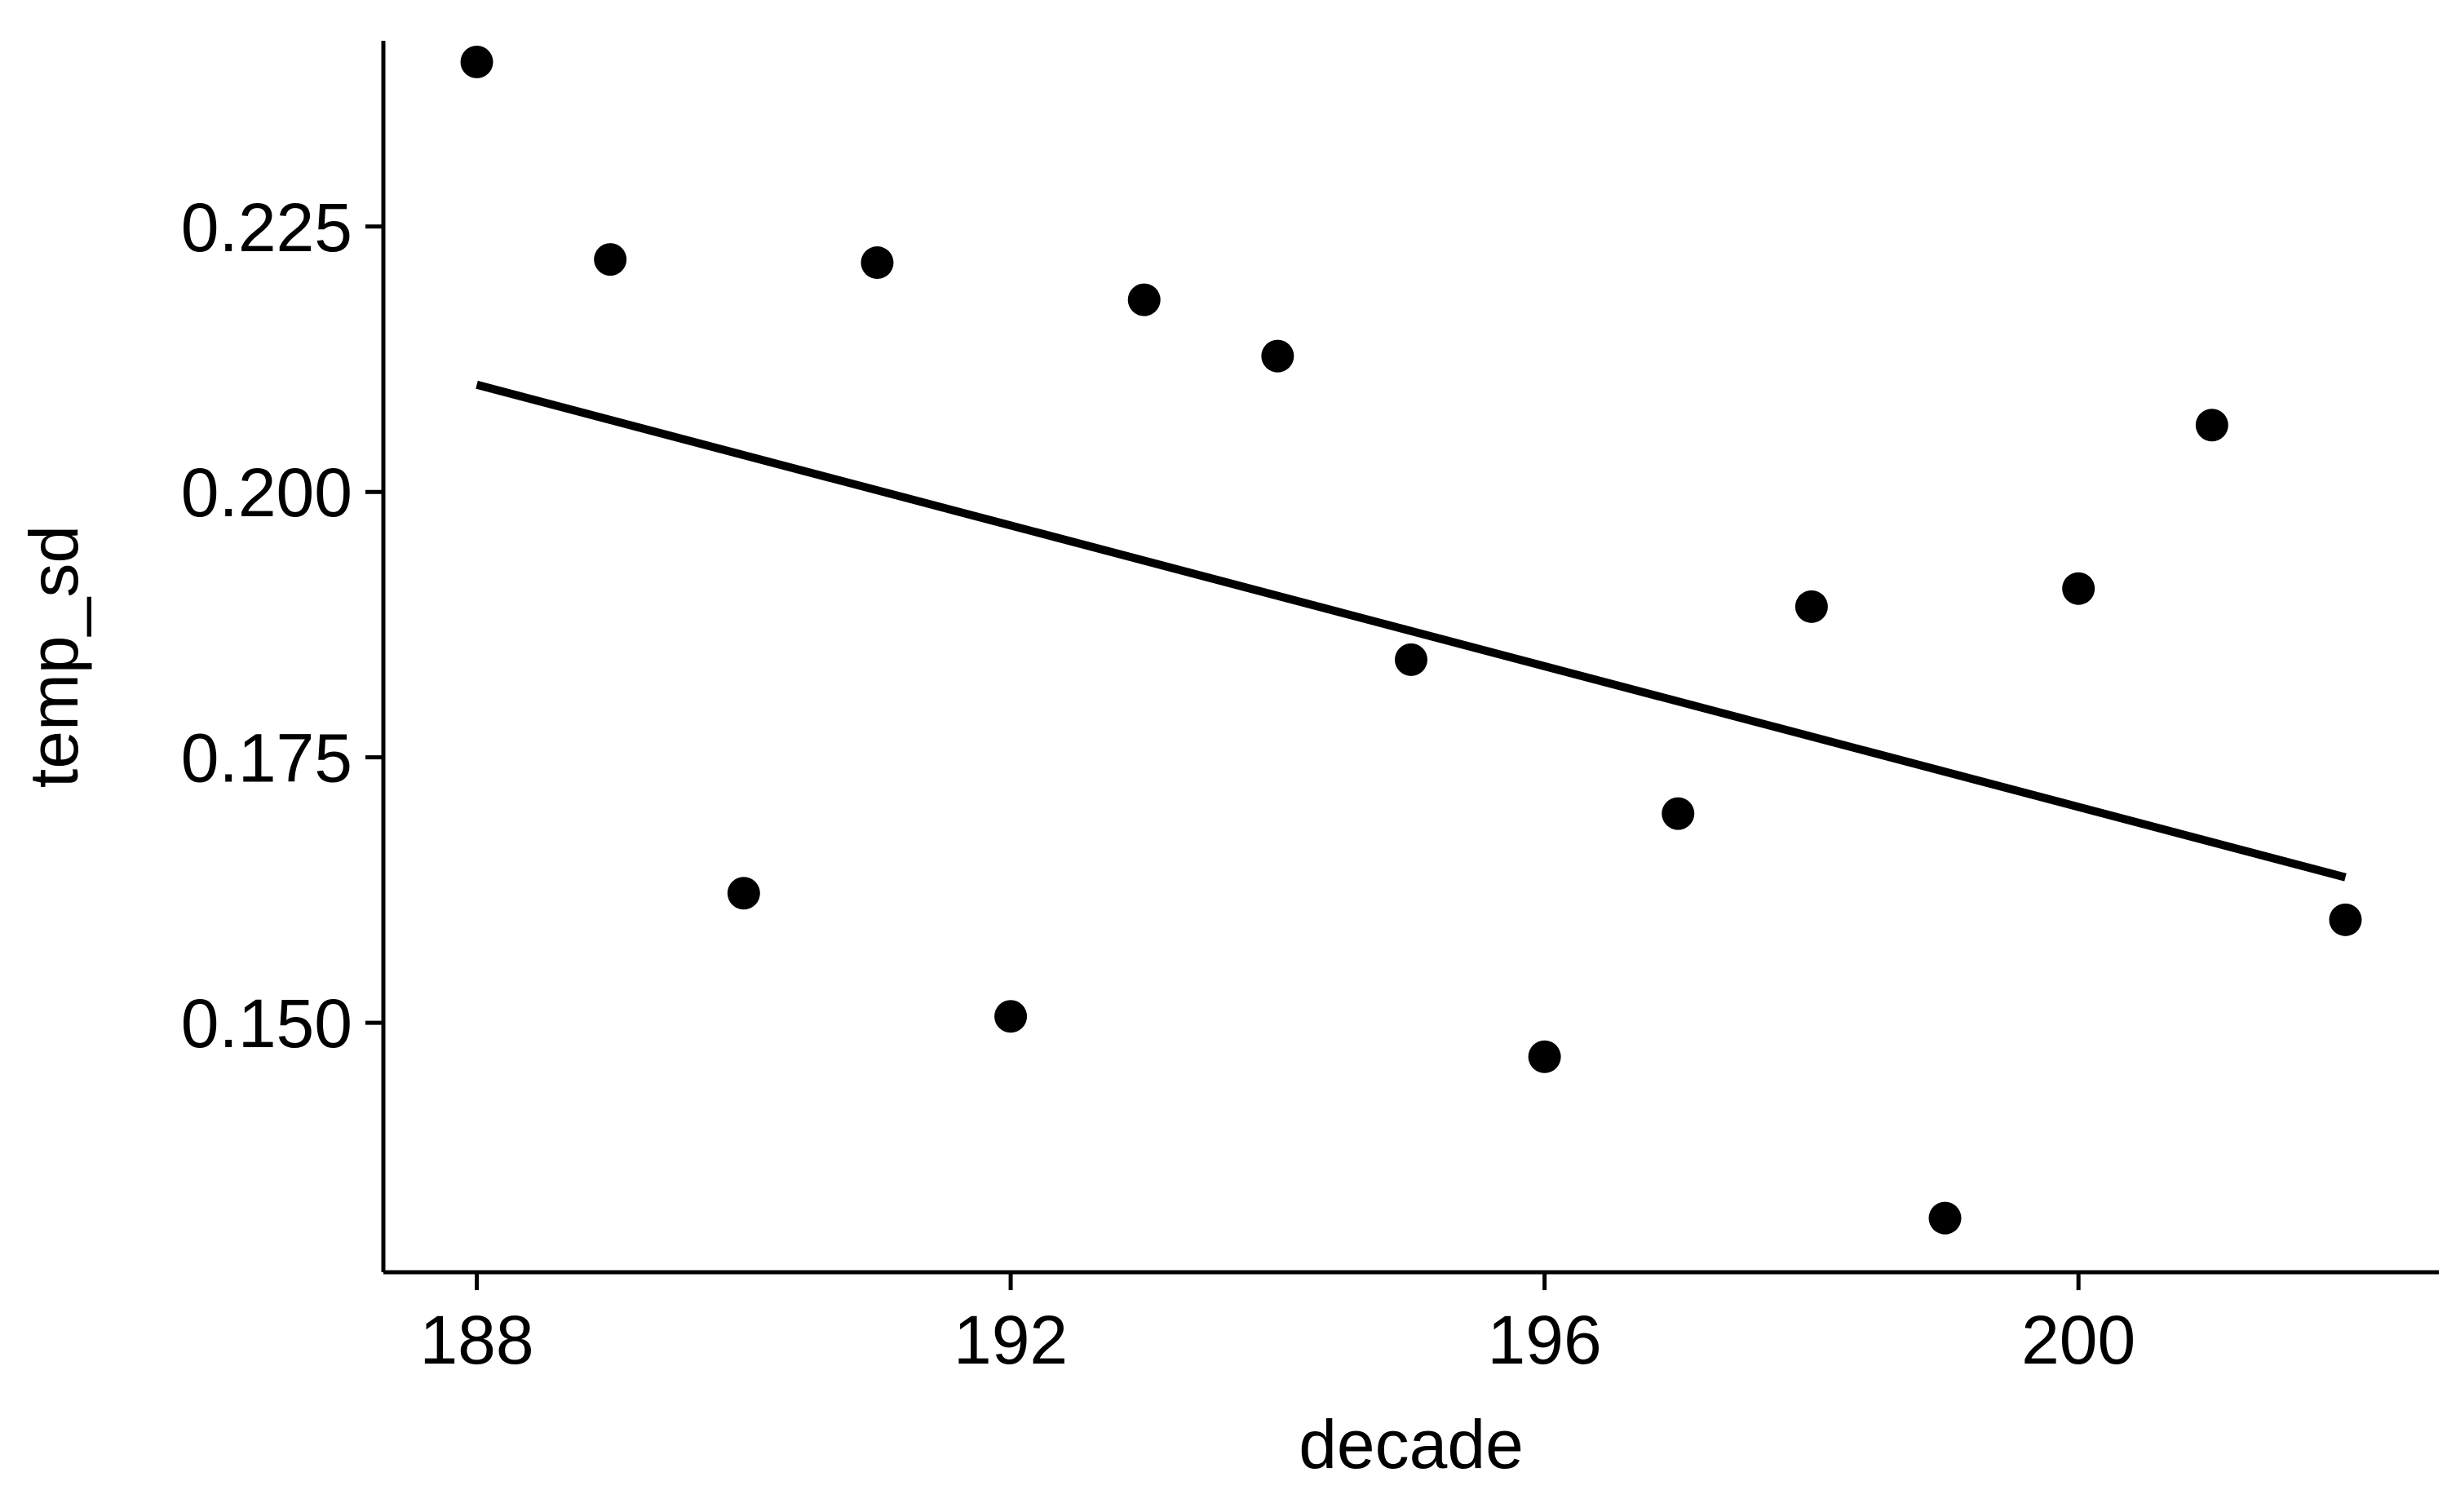  What do you see at coordinates (53, 656) in the screenshot?
I see `y-axis-title: temp_sd` at bounding box center [53, 656].